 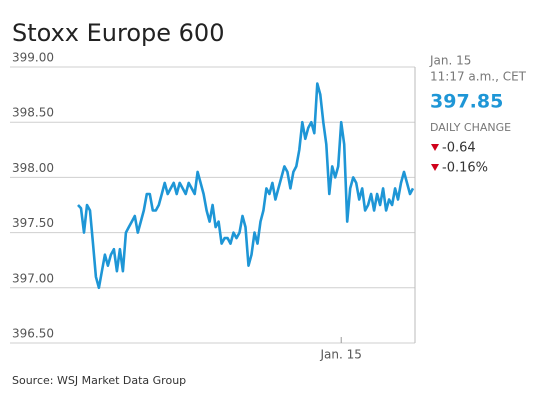 What do you see at coordinates (470, 127) in the screenshot?
I see `info-change-title: DAILY CHANGE` at bounding box center [470, 127].